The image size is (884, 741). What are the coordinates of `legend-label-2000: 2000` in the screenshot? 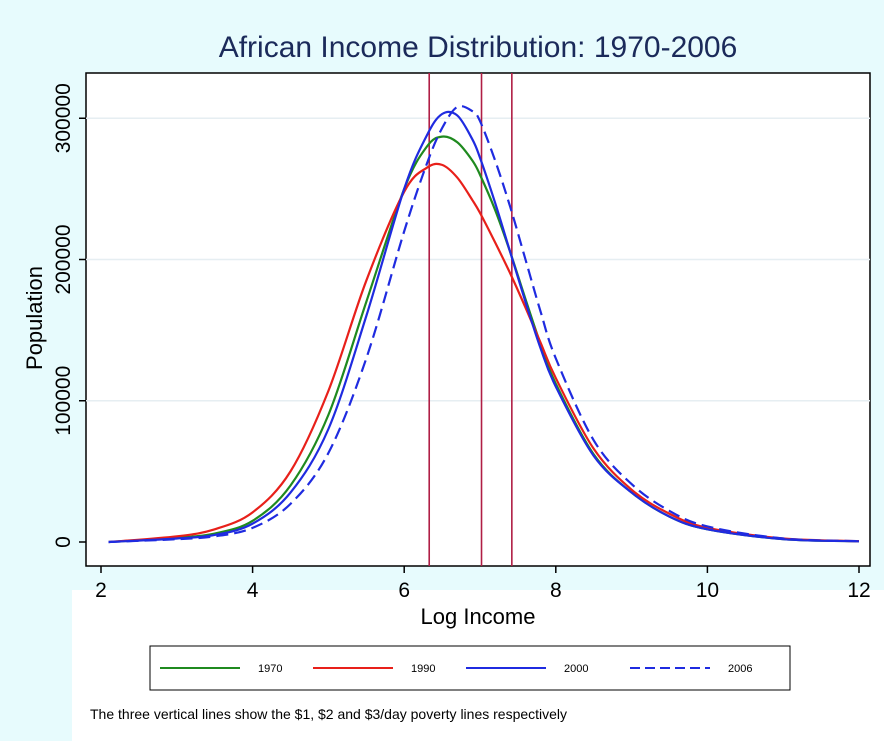 It's located at (576, 669).